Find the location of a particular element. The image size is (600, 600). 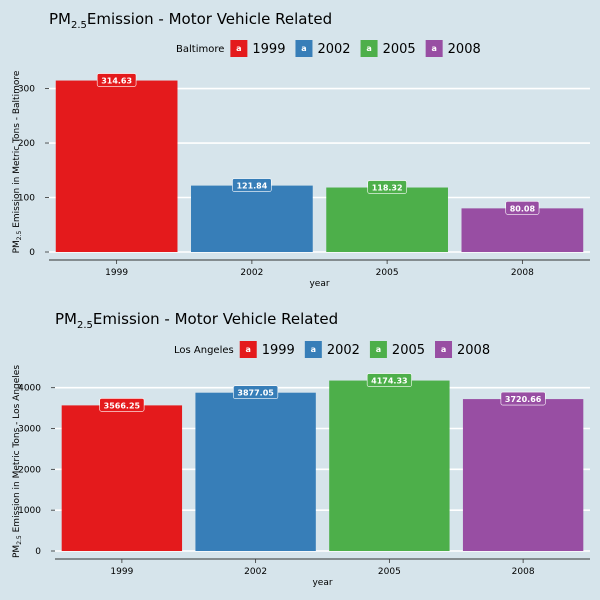

data-label: 3720.66 is located at coordinates (523, 399).